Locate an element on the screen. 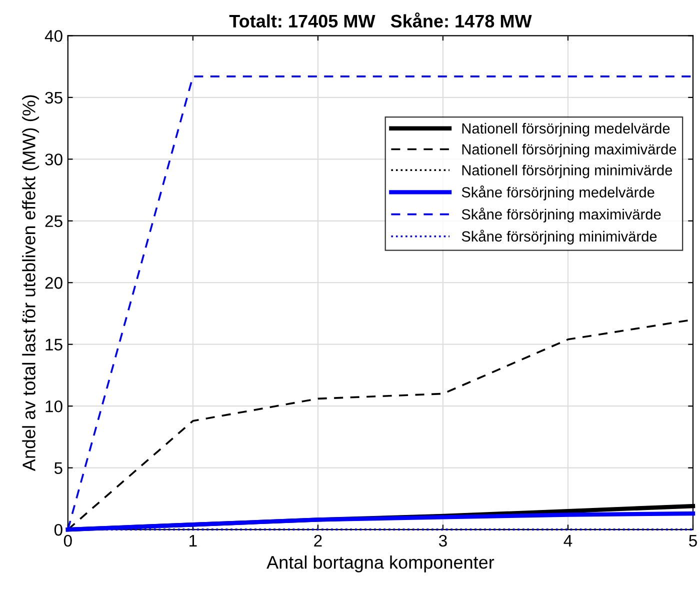 The height and width of the screenshot is (595, 700). x-axis-title: Antal bortagna komponenter is located at coordinates (380, 564).